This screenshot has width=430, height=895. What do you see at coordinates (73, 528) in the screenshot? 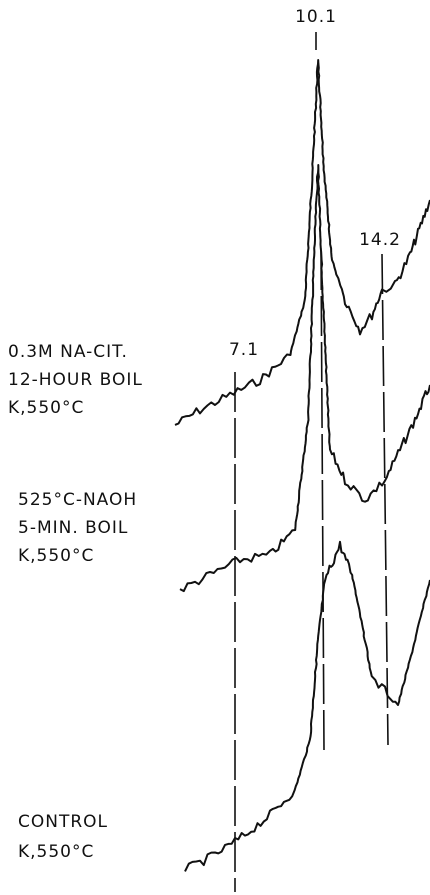
I see `trace-label: 5-MIN. BOIL` at bounding box center [73, 528].